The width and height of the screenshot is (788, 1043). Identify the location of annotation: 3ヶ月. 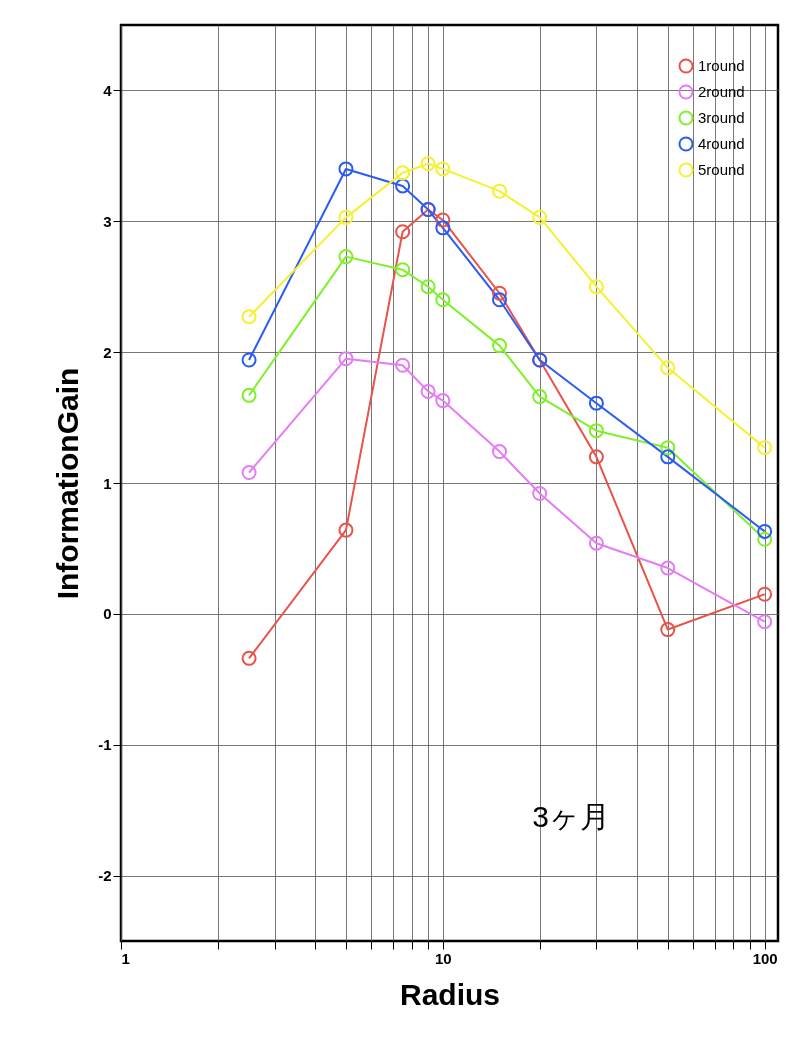
(571, 816).